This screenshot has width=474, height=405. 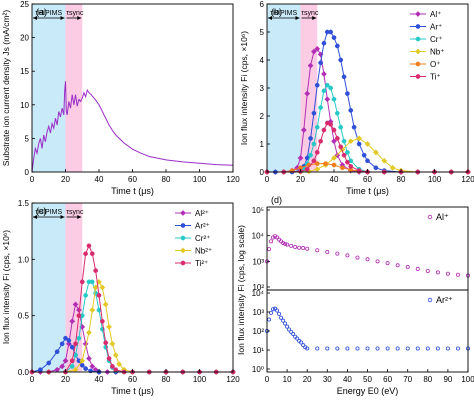 I want to click on legend-label: Ar⁺, so click(x=436, y=27).